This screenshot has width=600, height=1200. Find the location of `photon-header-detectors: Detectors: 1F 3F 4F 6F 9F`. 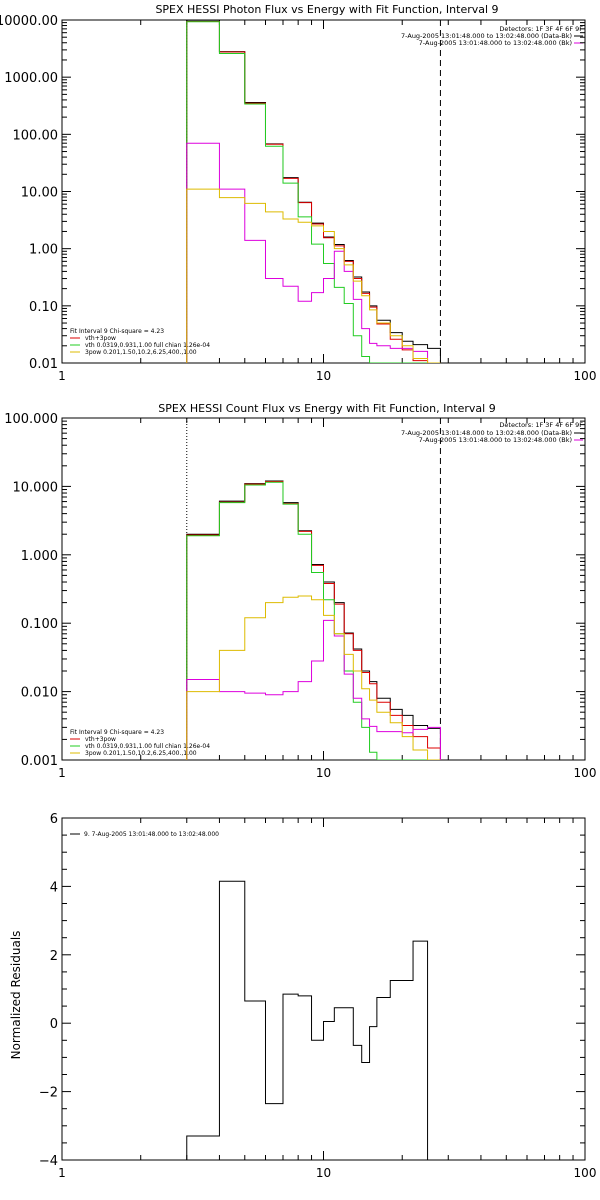

photon-header-detectors: Detectors: 1F 3F 4F 6F 9F is located at coordinates (541, 29).